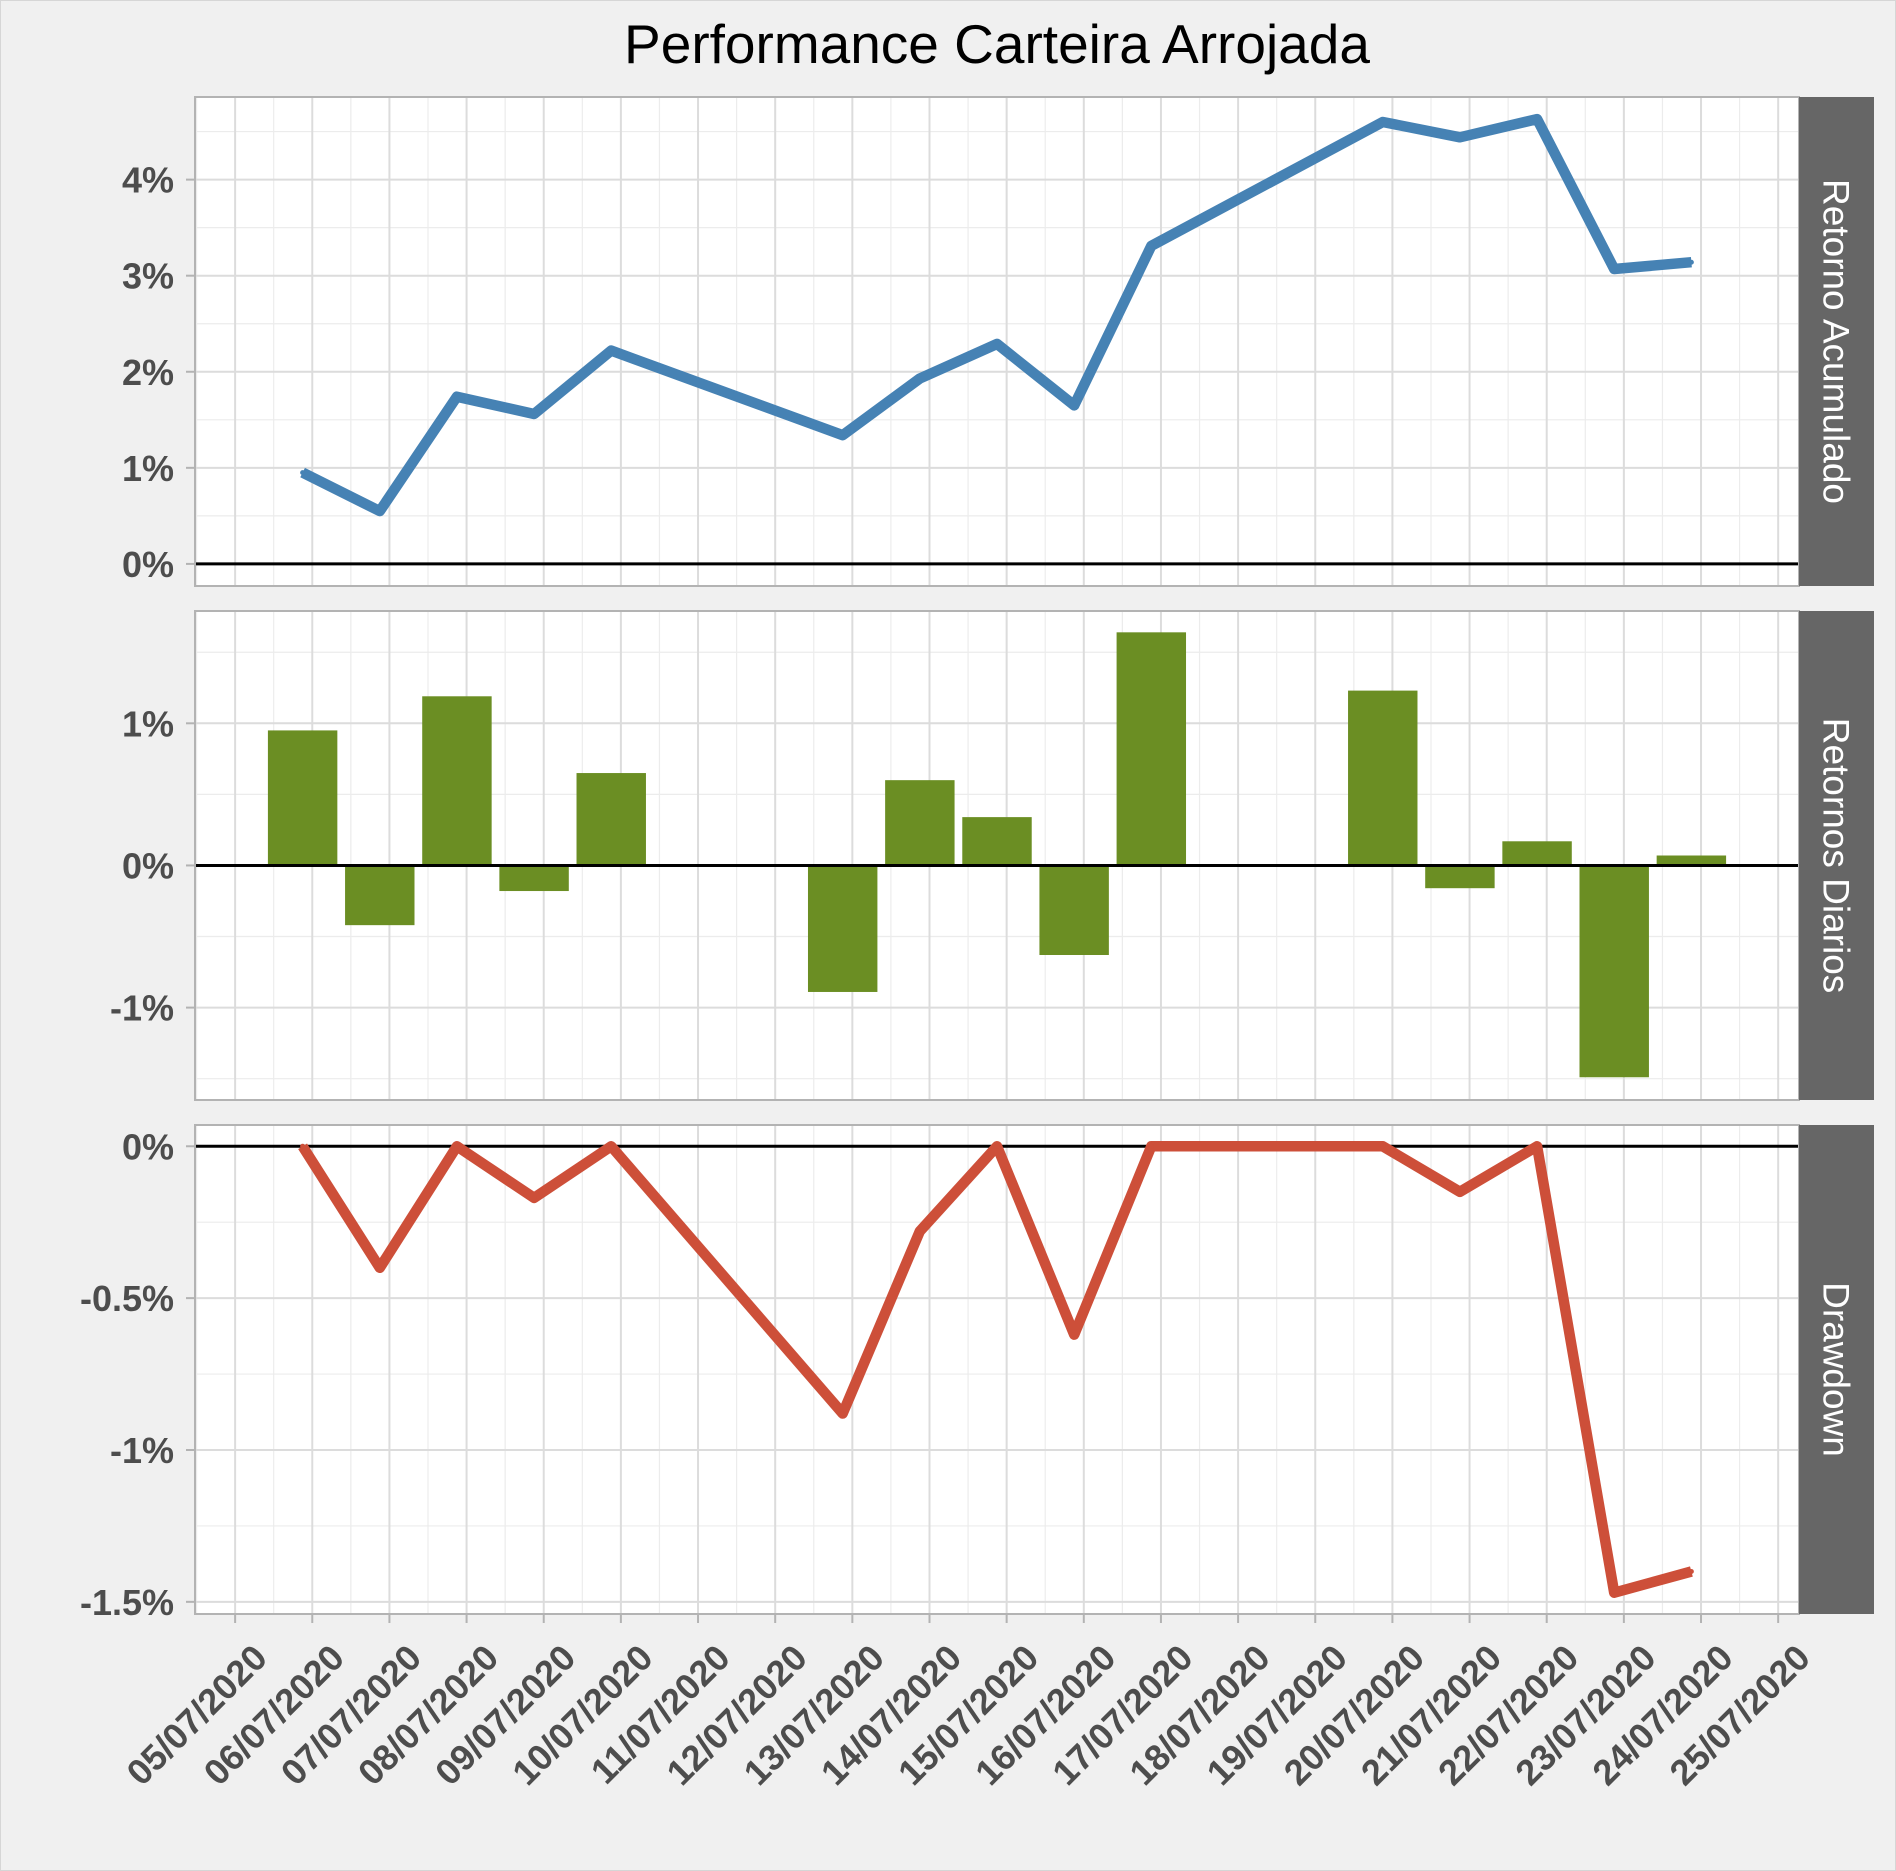 Image resolution: width=1896 pixels, height=1871 pixels. I want to click on retornos-diarios-y-tick-label: 1%, so click(148, 723).